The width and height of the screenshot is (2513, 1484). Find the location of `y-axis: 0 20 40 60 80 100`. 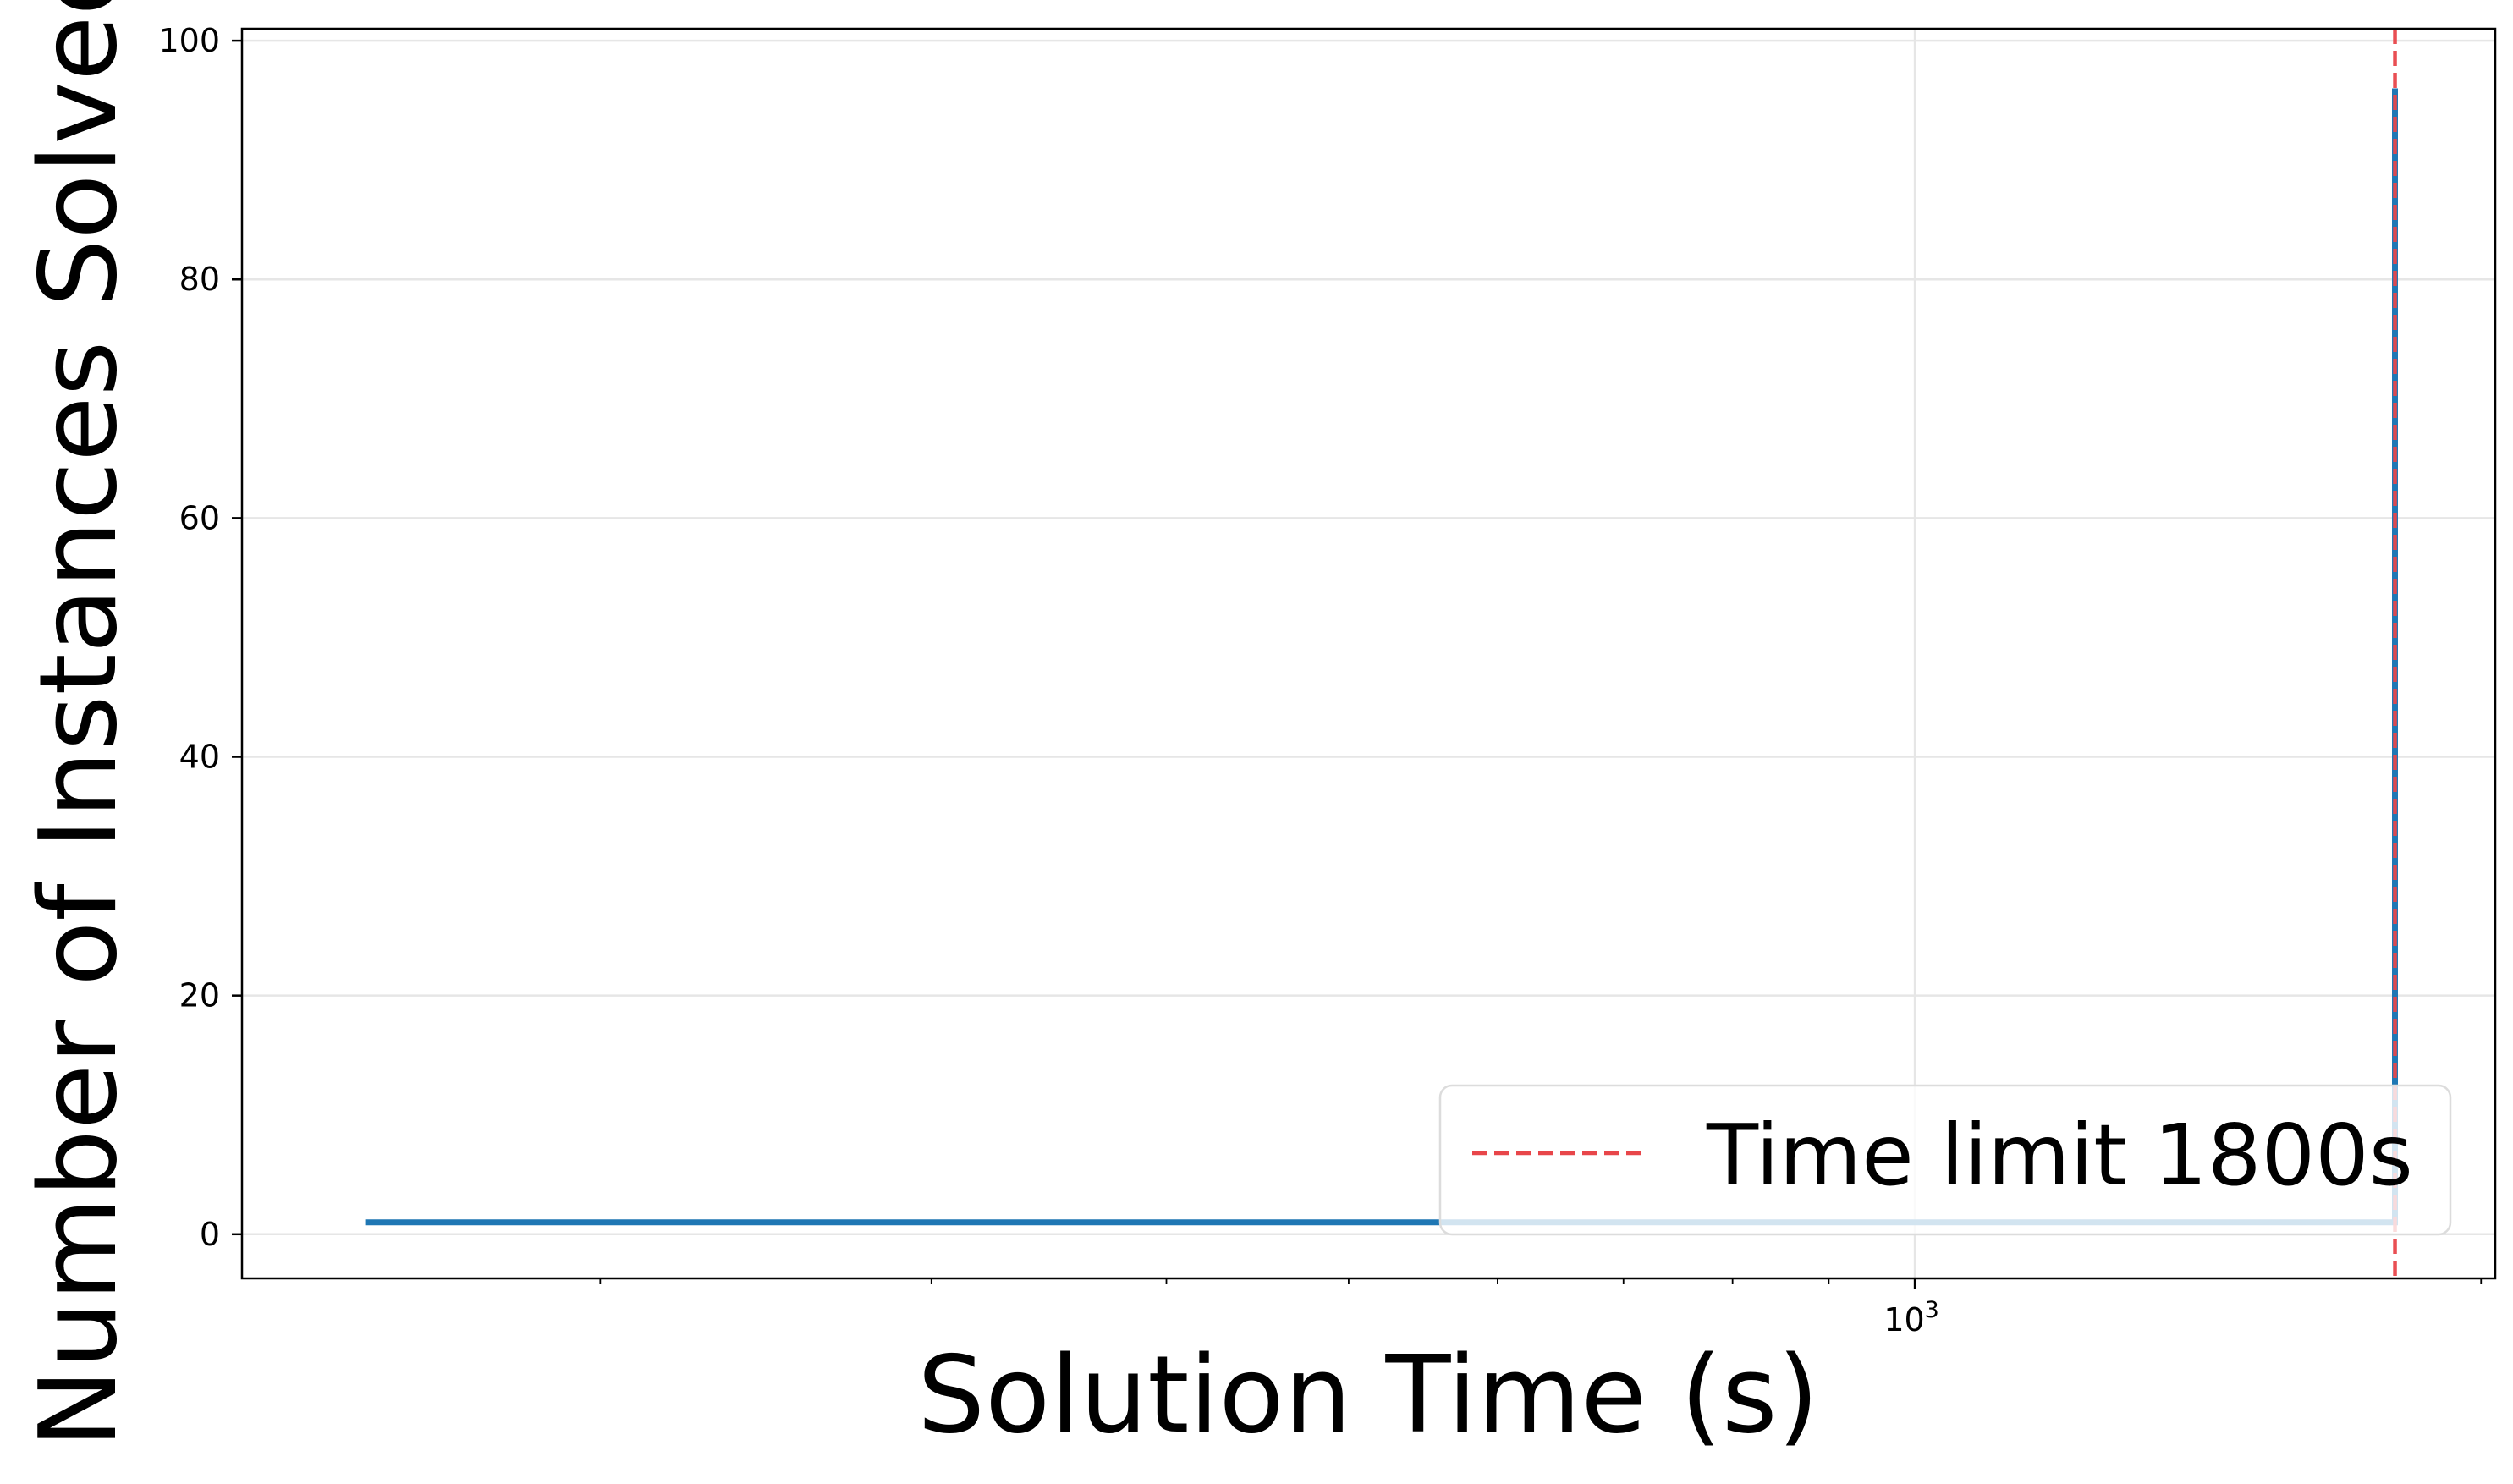

y-axis: 0 20 40 60 80 100 is located at coordinates (200, 637).